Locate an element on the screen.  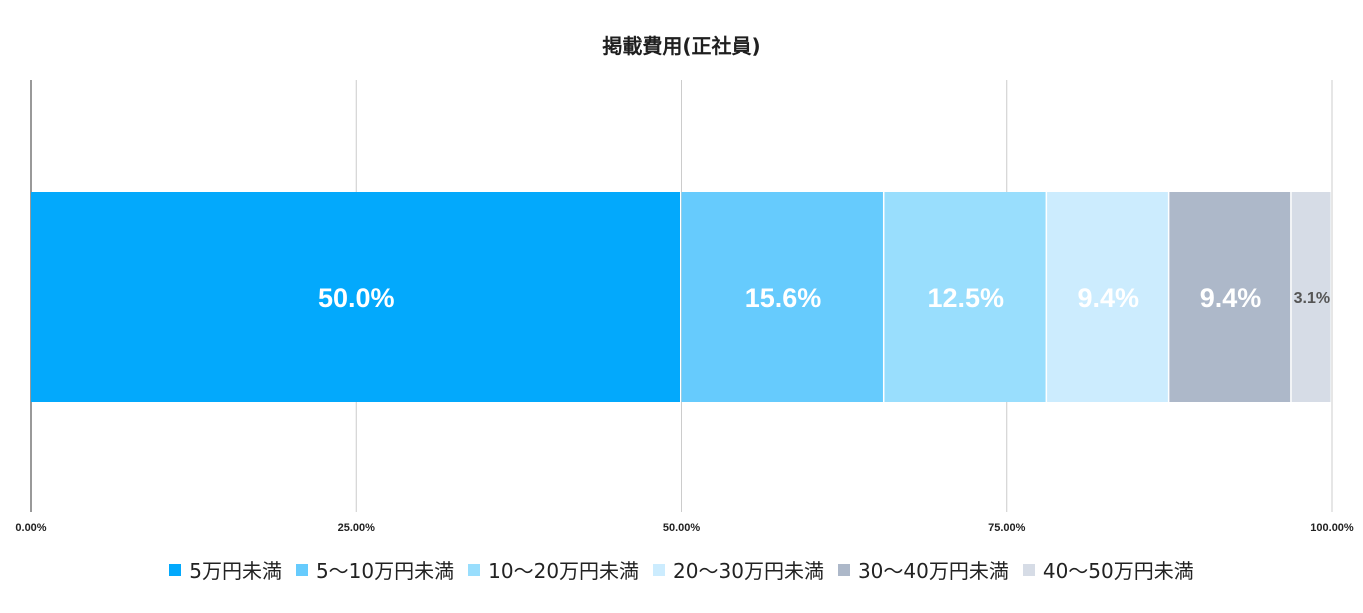
x-tick-label: 100.00% is located at coordinates (1332, 528).